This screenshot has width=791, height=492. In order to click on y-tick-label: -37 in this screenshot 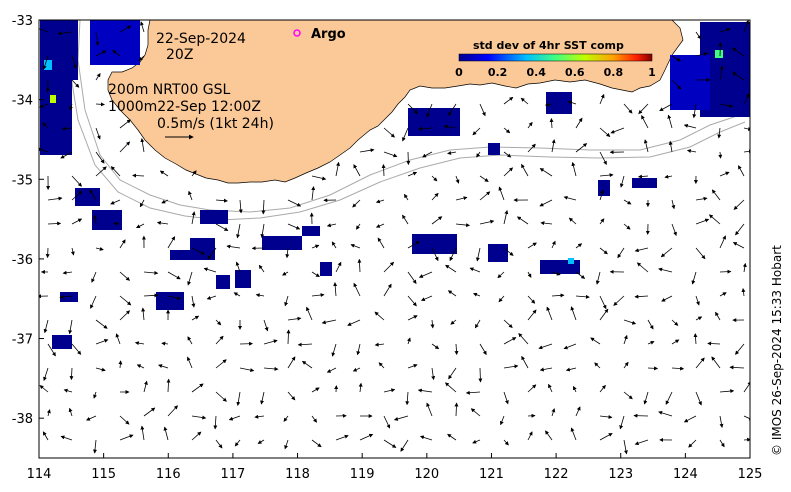, I will do `click(22, 340)`.